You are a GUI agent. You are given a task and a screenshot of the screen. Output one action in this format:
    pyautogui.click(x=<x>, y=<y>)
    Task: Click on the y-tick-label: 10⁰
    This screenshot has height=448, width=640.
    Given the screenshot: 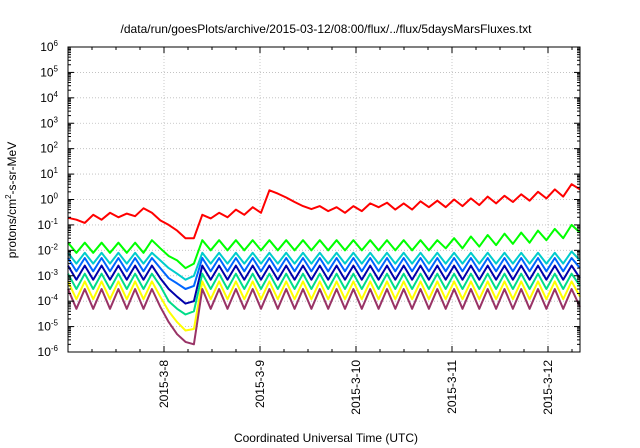 What is the action you would take?
    pyautogui.click(x=49, y=199)
    